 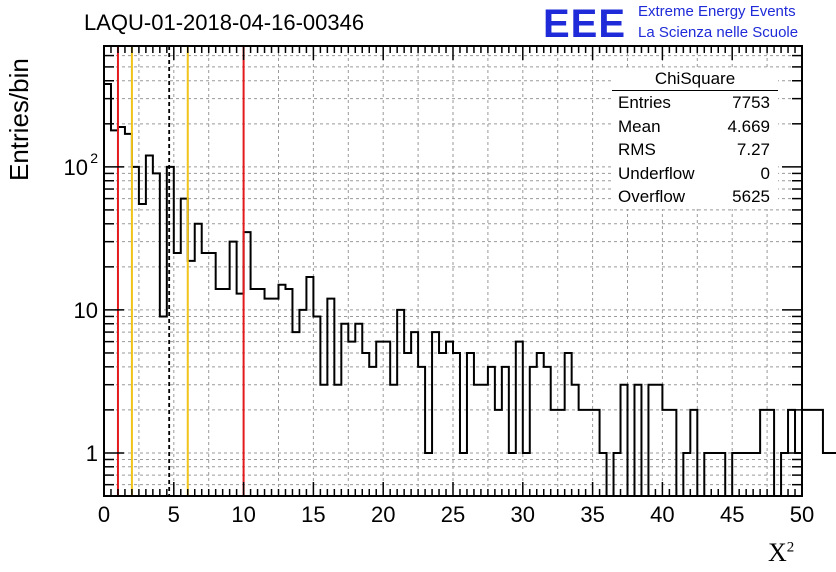 What do you see at coordinates (94, 158) in the screenshot?
I see `y-tick-label-exponent: 2` at bounding box center [94, 158].